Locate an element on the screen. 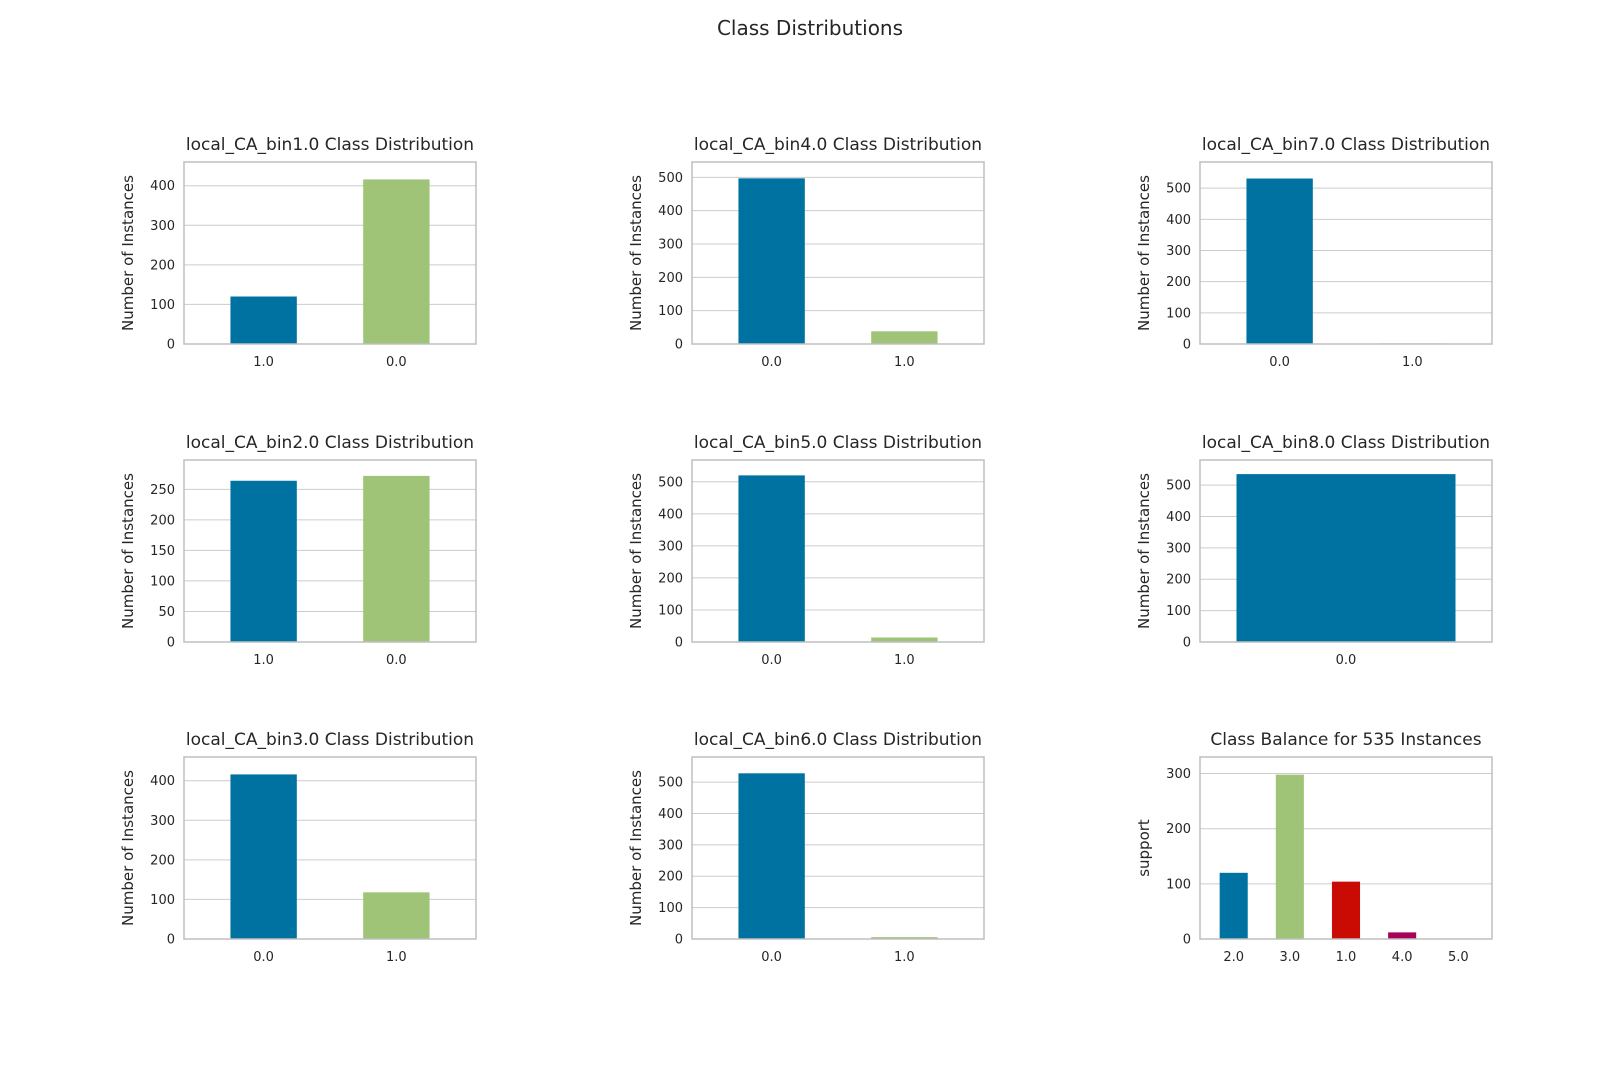 The image size is (1620, 1080). chart-title: local_CA_bin3.0 Class Distribution is located at coordinates (330, 740).